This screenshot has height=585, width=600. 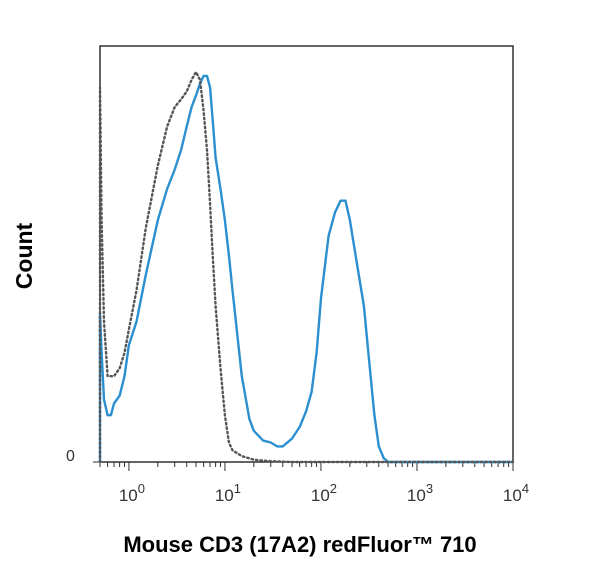 I want to click on x-axis-tick-label-2: 10², so click(x=324, y=493).